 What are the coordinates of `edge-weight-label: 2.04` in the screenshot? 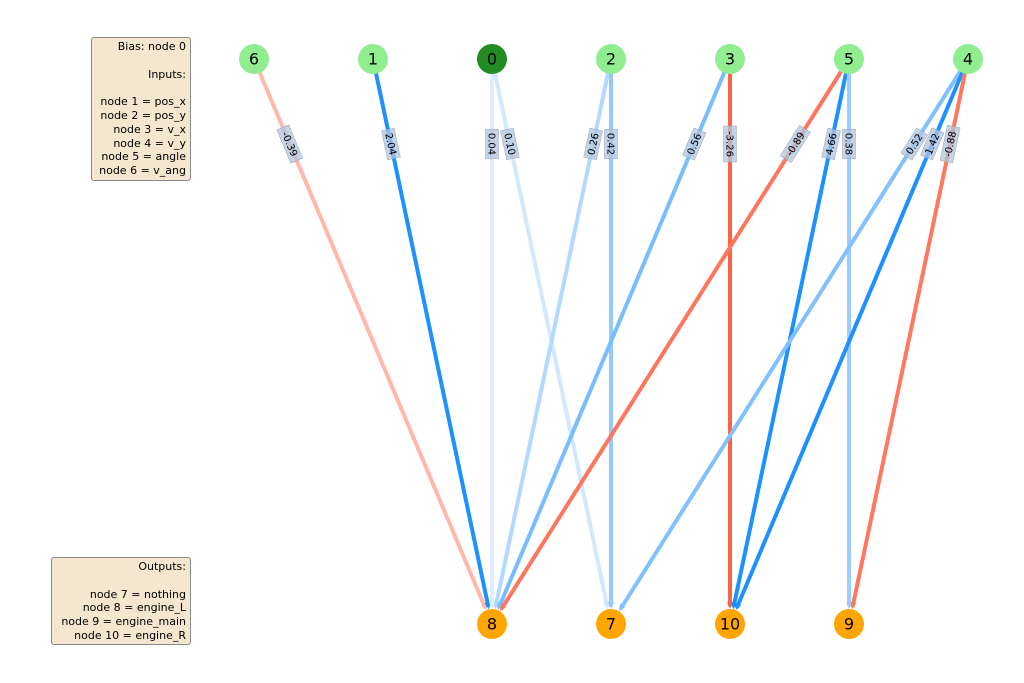 It's located at (389, 144).